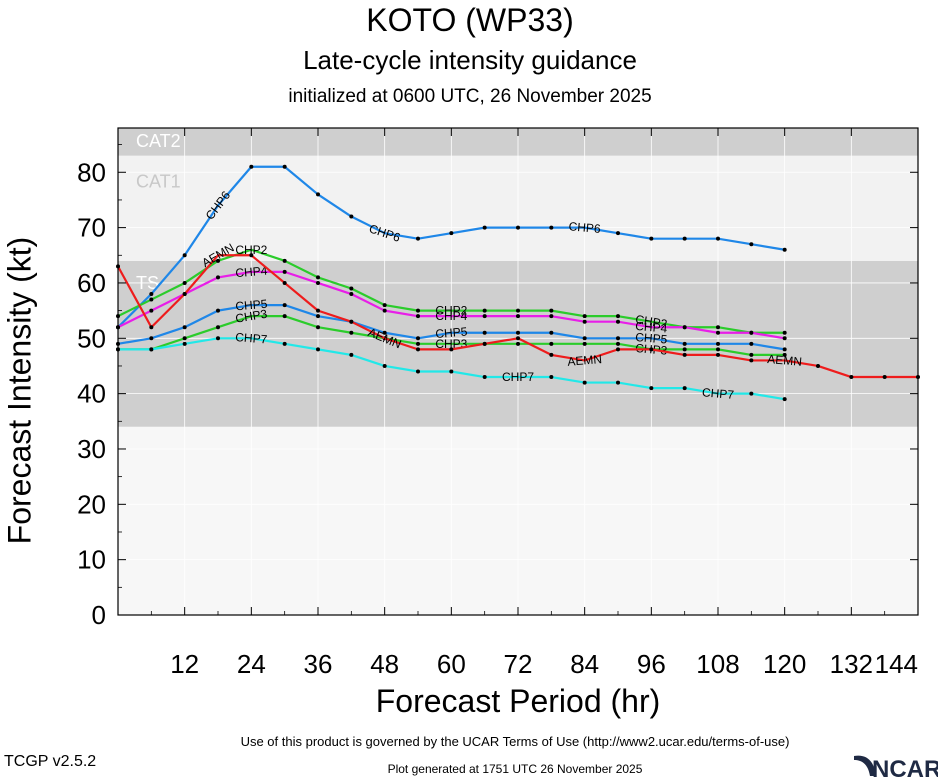  Describe the element at coordinates (896, 664) in the screenshot. I see `x-tick-label: 144` at that location.